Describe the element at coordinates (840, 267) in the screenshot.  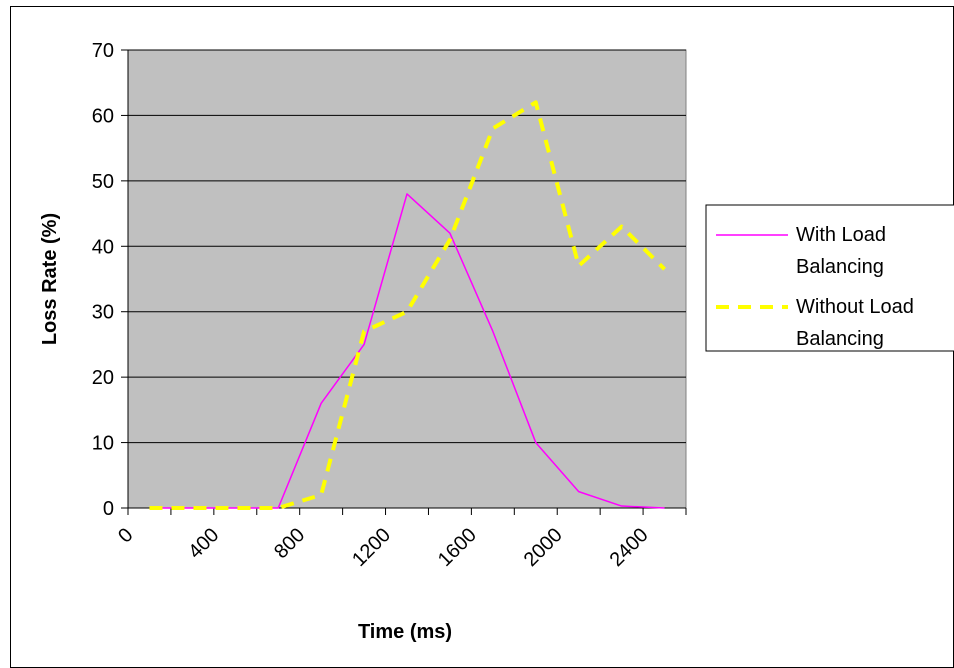
I see `legend-label-1: Balancing` at that location.